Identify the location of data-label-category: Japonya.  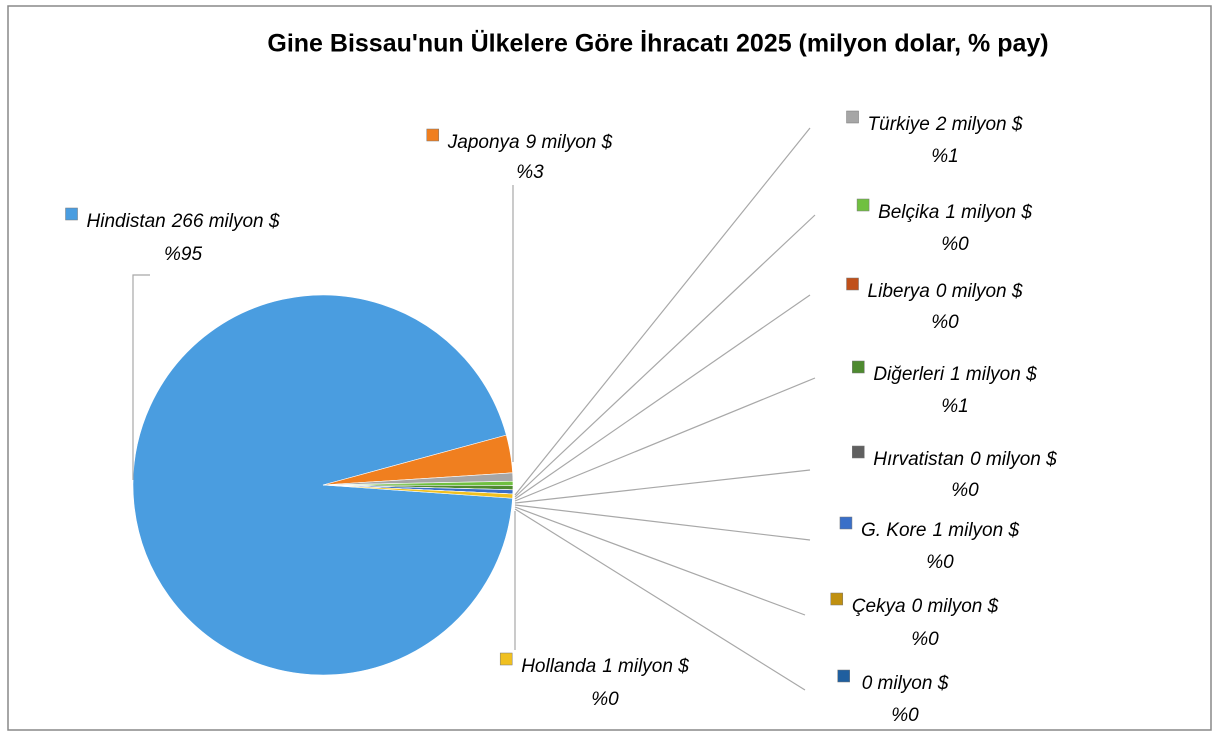
(483, 142).